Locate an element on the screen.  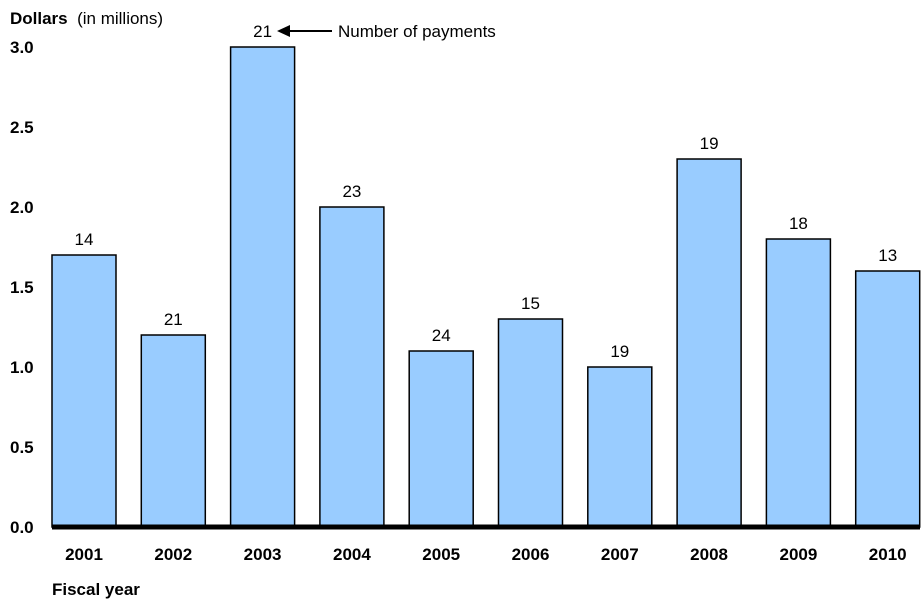
x-tick-label: 2006 is located at coordinates (531, 554).